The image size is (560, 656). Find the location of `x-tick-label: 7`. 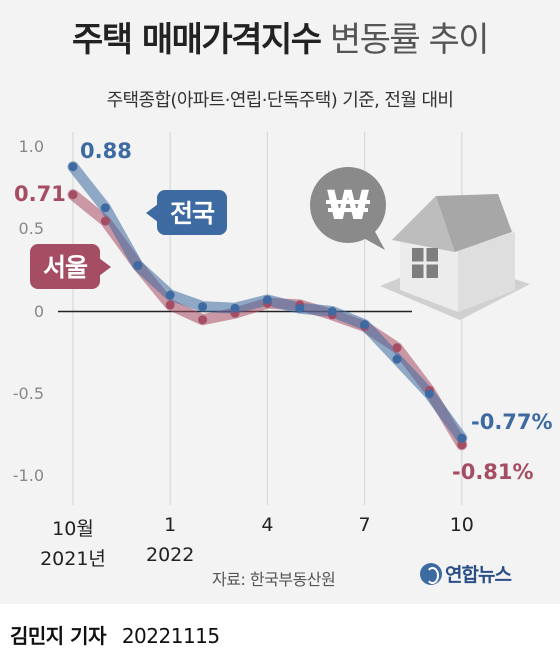

x-tick-label: 7 is located at coordinates (364, 525).